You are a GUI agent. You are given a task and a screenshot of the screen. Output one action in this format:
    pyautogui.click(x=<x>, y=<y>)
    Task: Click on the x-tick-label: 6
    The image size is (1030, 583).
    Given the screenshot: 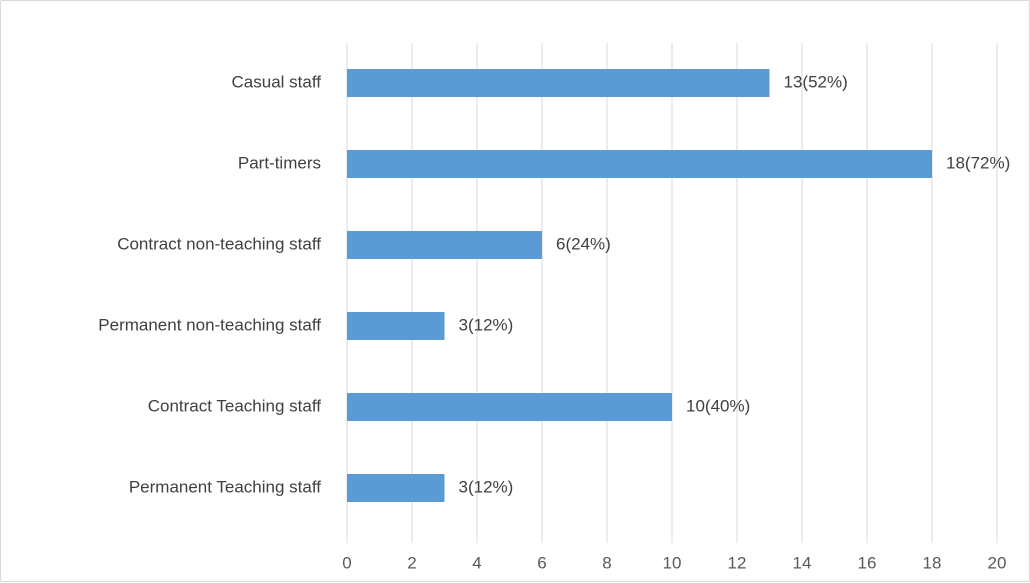 What is the action you would take?
    pyautogui.click(x=541, y=562)
    